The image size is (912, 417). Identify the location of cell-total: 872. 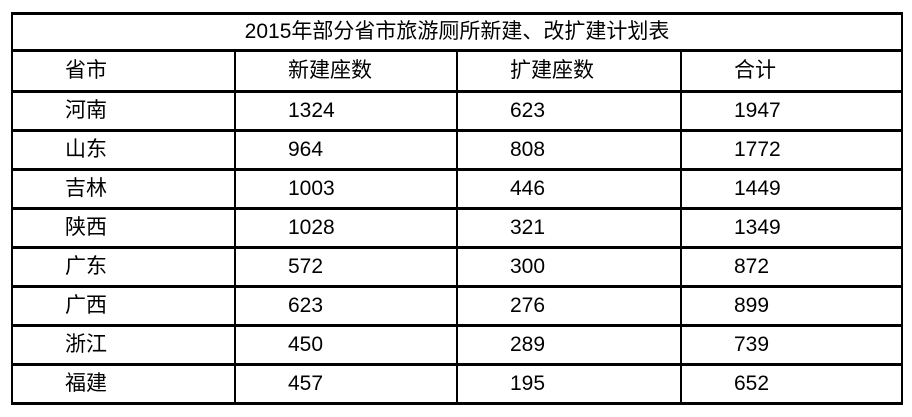
(791, 267).